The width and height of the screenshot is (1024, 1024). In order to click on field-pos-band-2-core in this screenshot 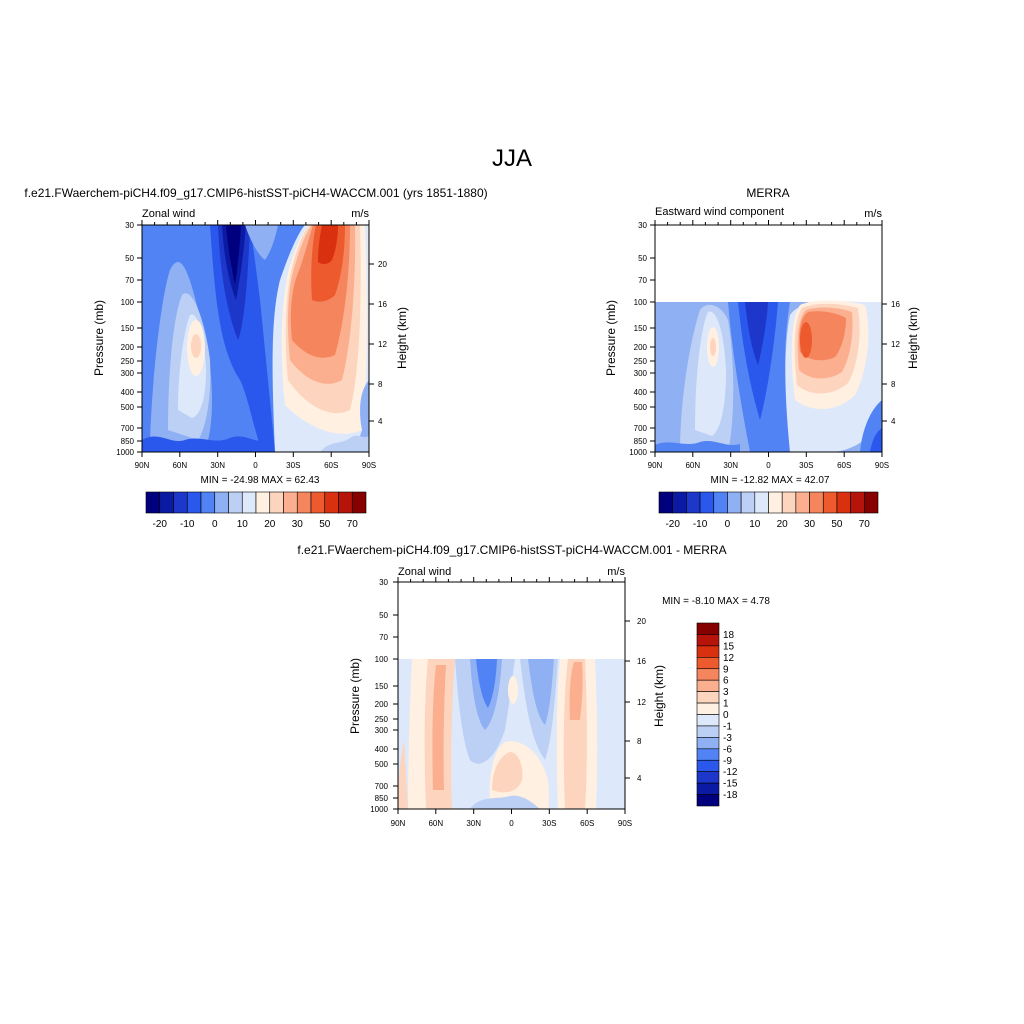, I will do `click(439, 727)`.